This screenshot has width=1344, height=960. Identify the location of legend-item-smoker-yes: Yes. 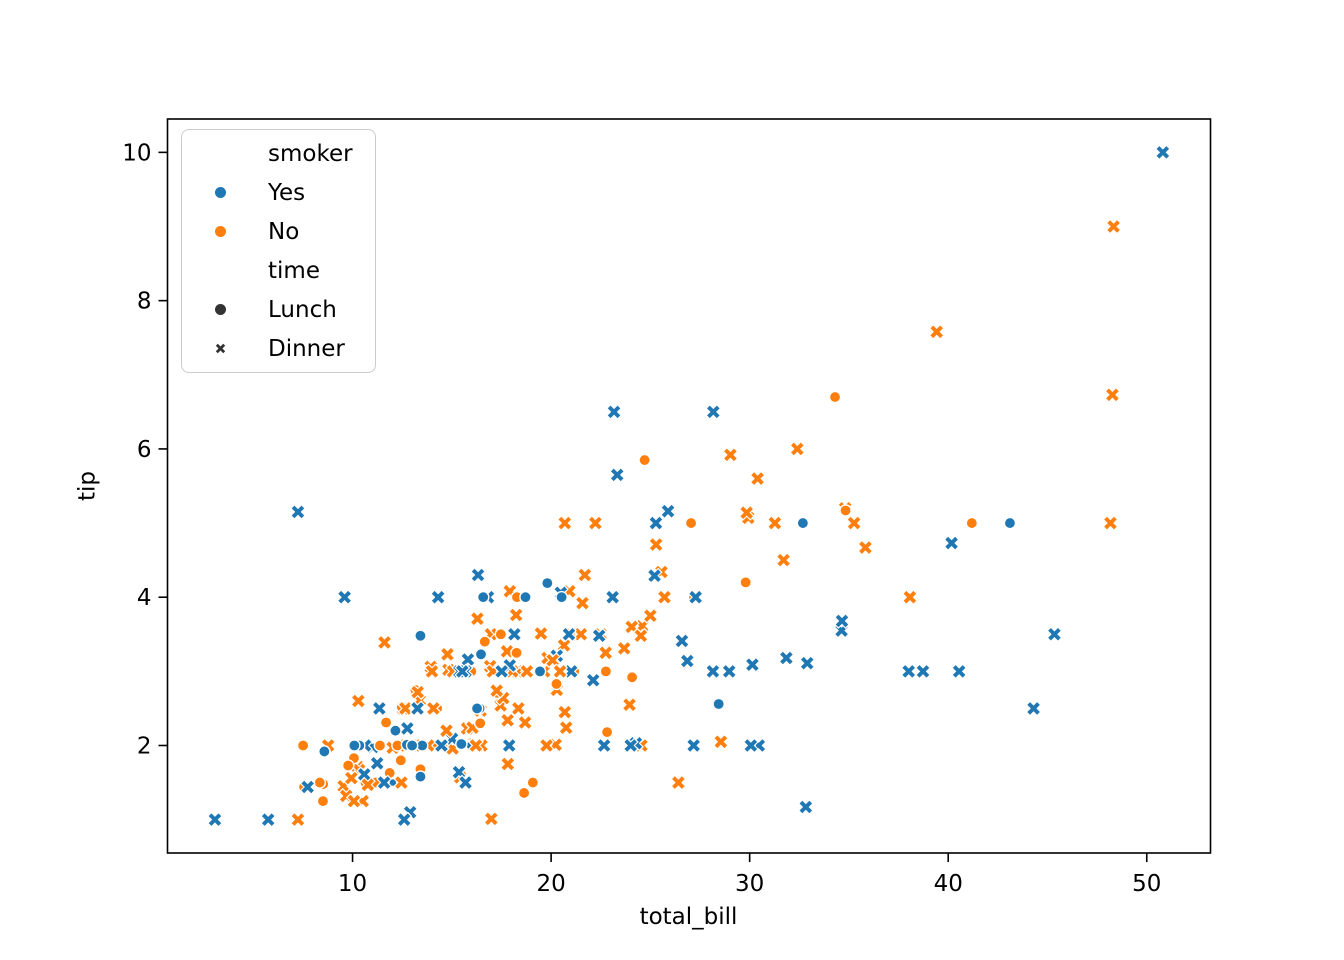
(278, 192).